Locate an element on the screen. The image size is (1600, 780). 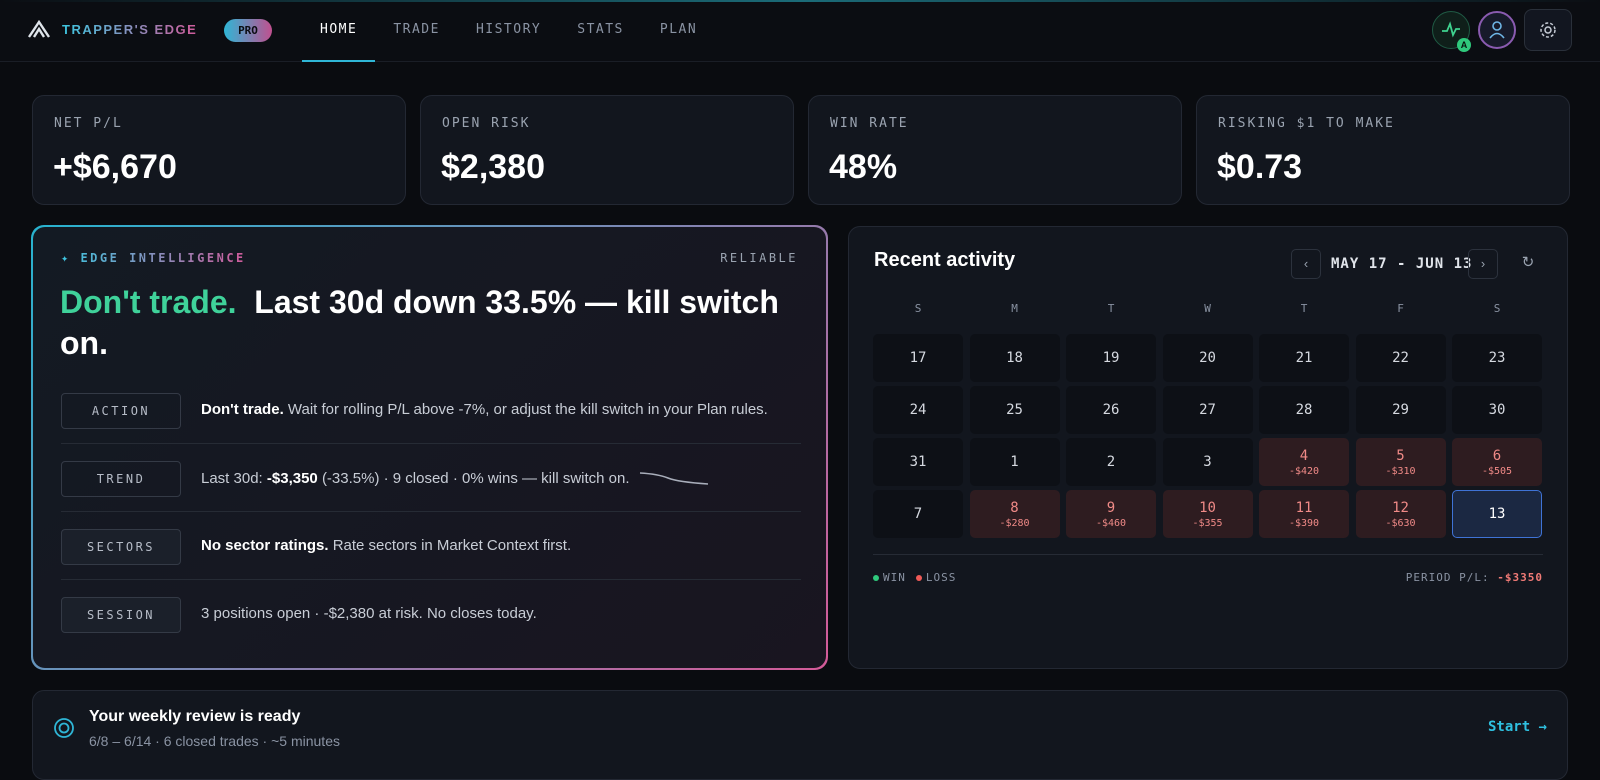
day-cell: 10 -$355 is located at coordinates (1207, 514).